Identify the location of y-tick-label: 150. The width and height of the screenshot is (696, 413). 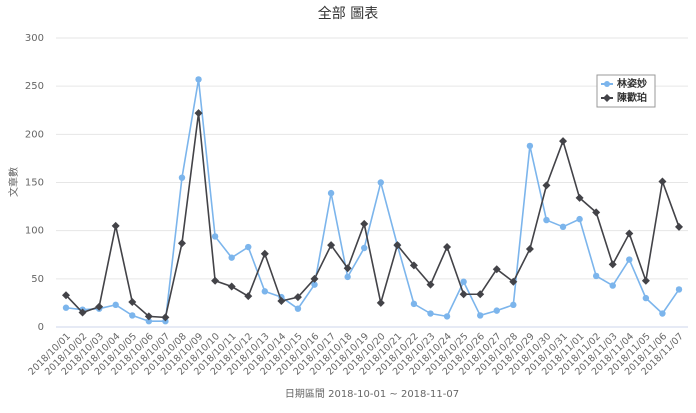
(34, 183).